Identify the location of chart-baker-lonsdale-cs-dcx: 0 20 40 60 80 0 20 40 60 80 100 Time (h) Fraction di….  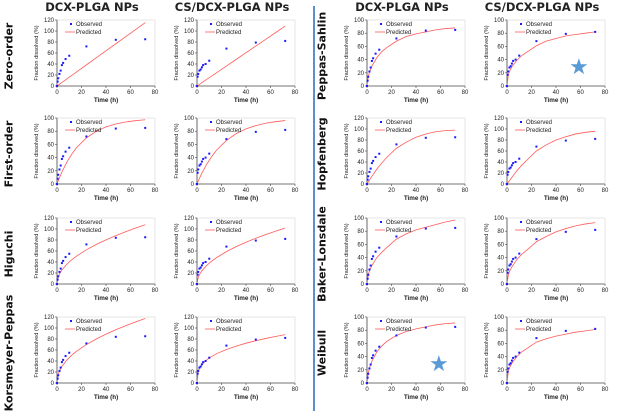
(545, 259).